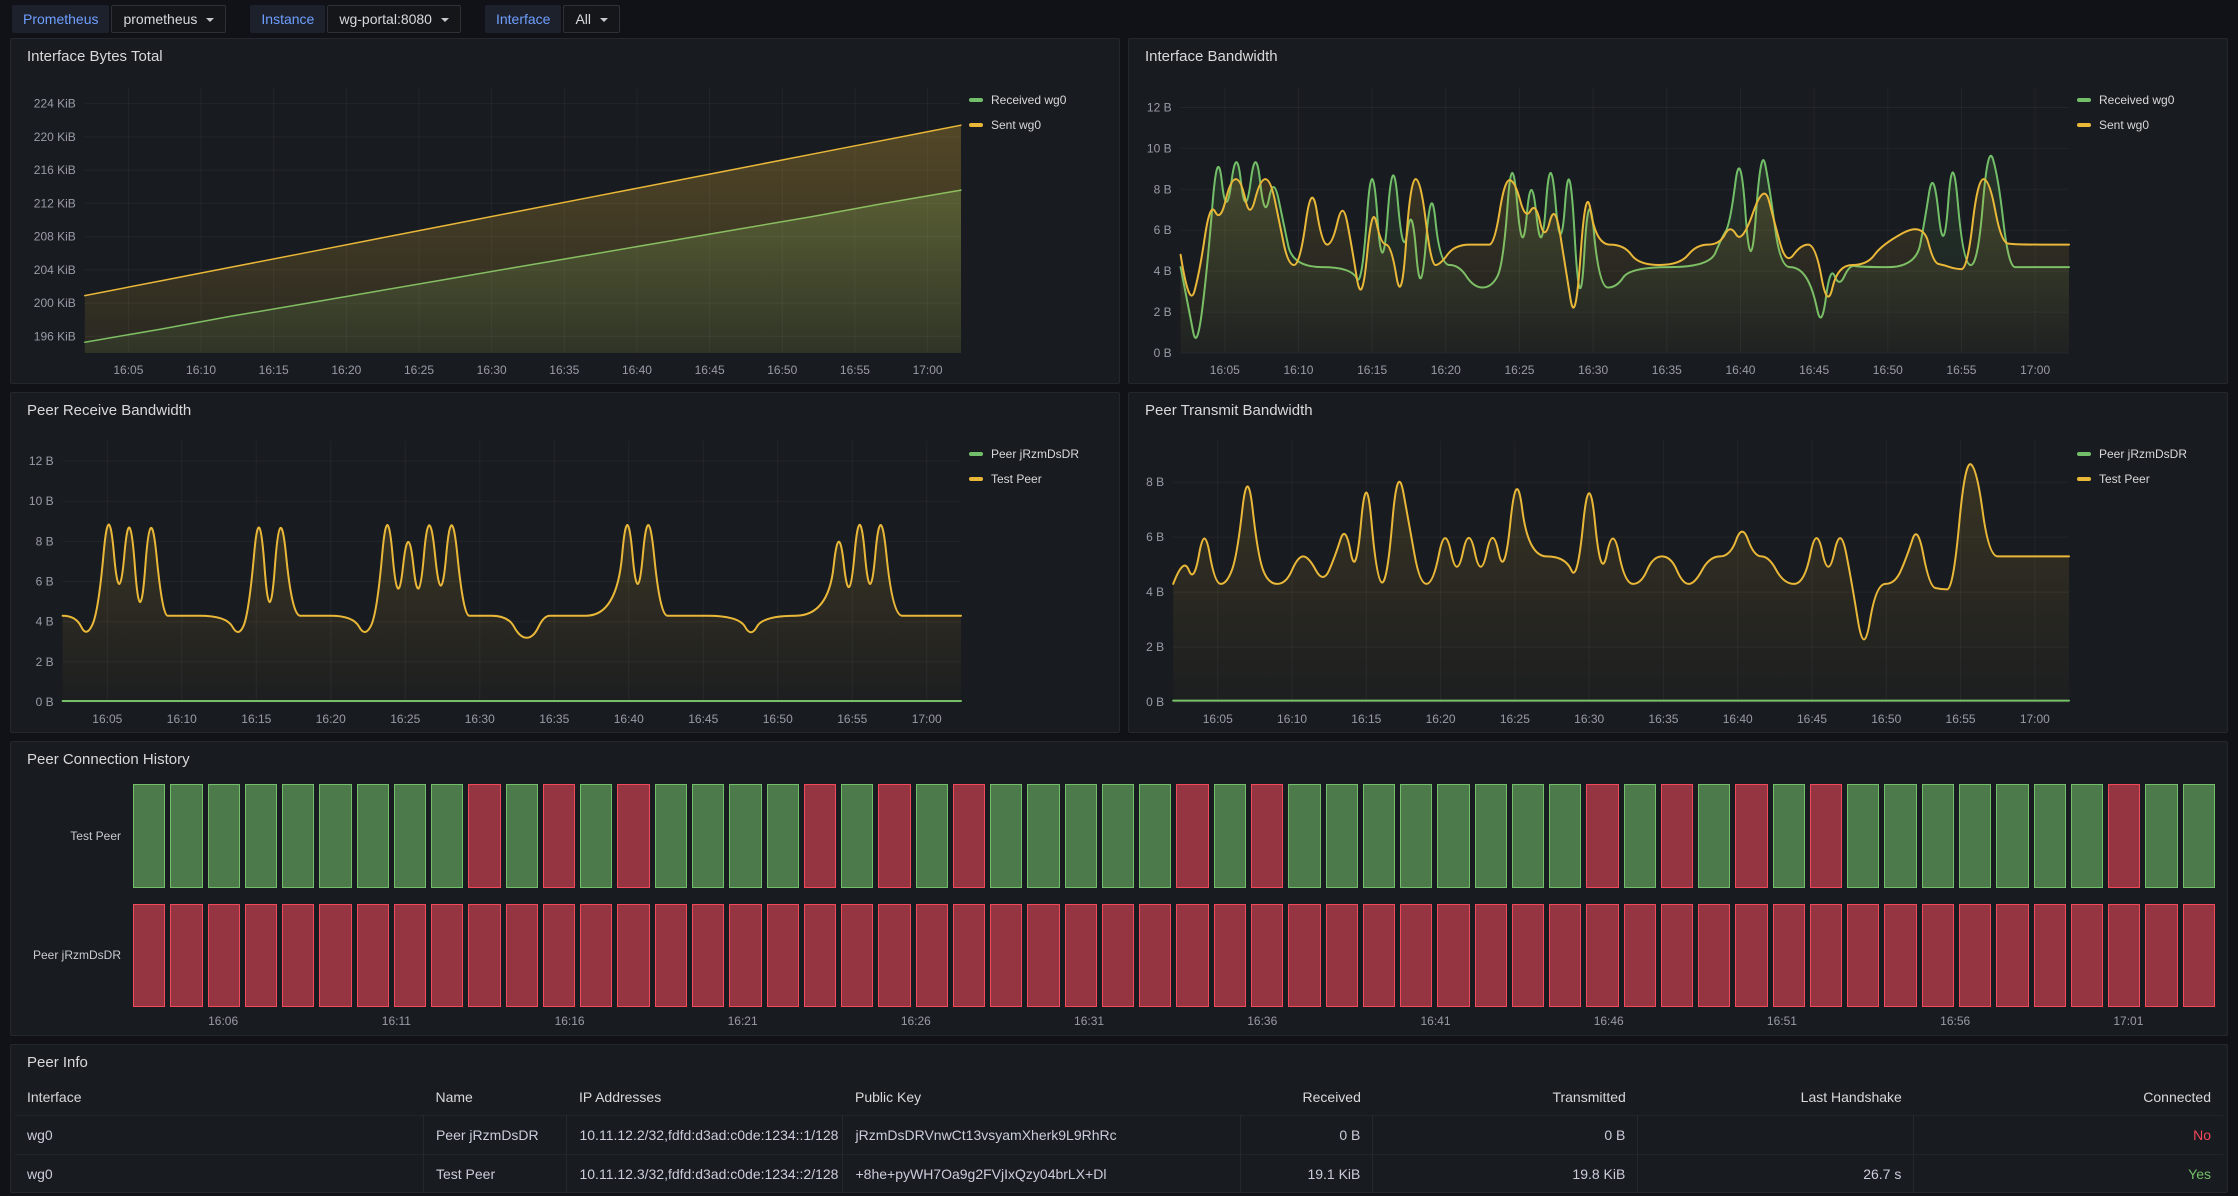  What do you see at coordinates (54, 1097) in the screenshot?
I see `column-header-interface: Interface` at bounding box center [54, 1097].